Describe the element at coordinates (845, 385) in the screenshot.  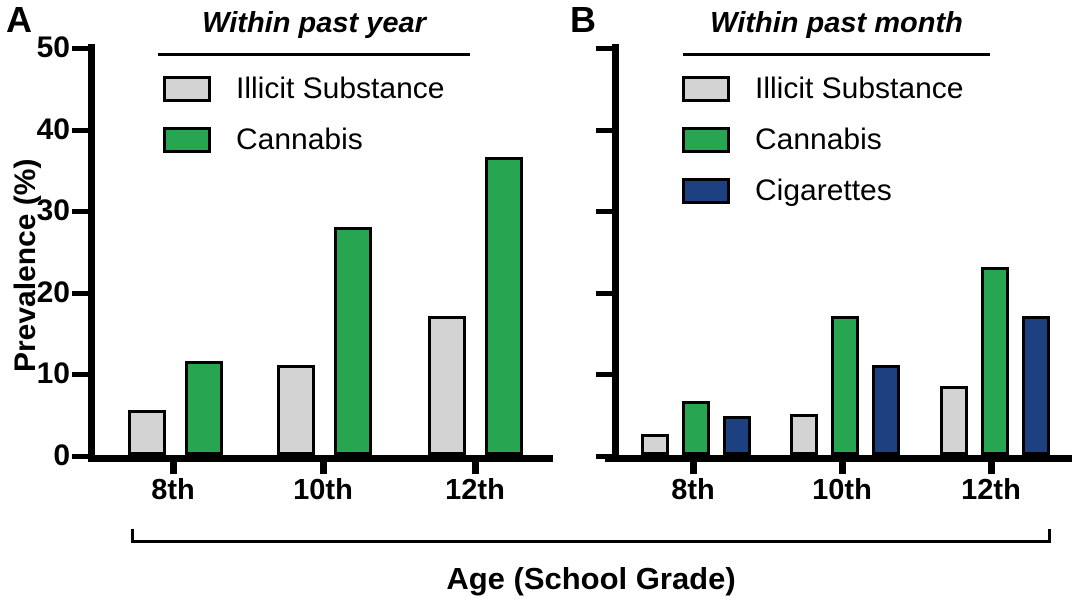
I see `bar-b-10th-cannabis` at that location.